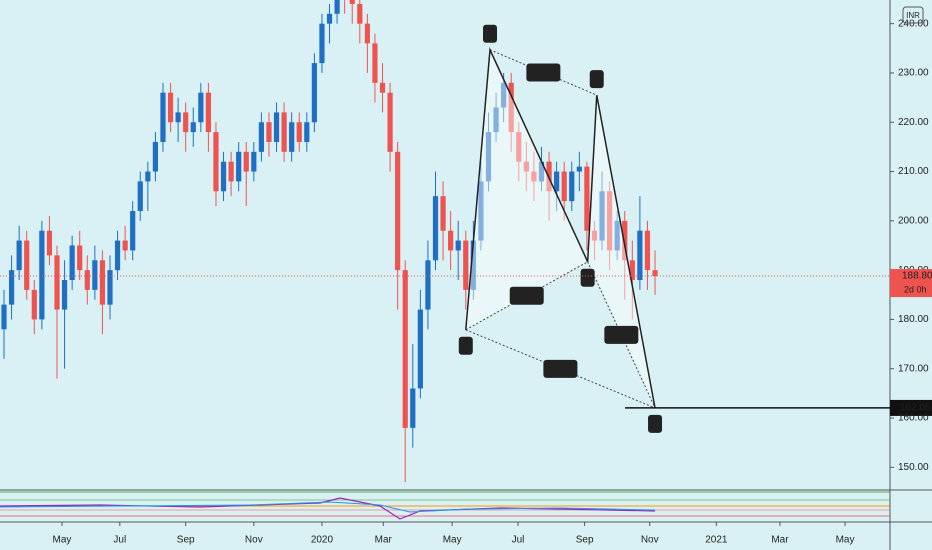 Image resolution: width=932 pixels, height=550 pixels. What do you see at coordinates (716, 540) in the screenshot?
I see `x-tick-label: 2021` at bounding box center [716, 540].